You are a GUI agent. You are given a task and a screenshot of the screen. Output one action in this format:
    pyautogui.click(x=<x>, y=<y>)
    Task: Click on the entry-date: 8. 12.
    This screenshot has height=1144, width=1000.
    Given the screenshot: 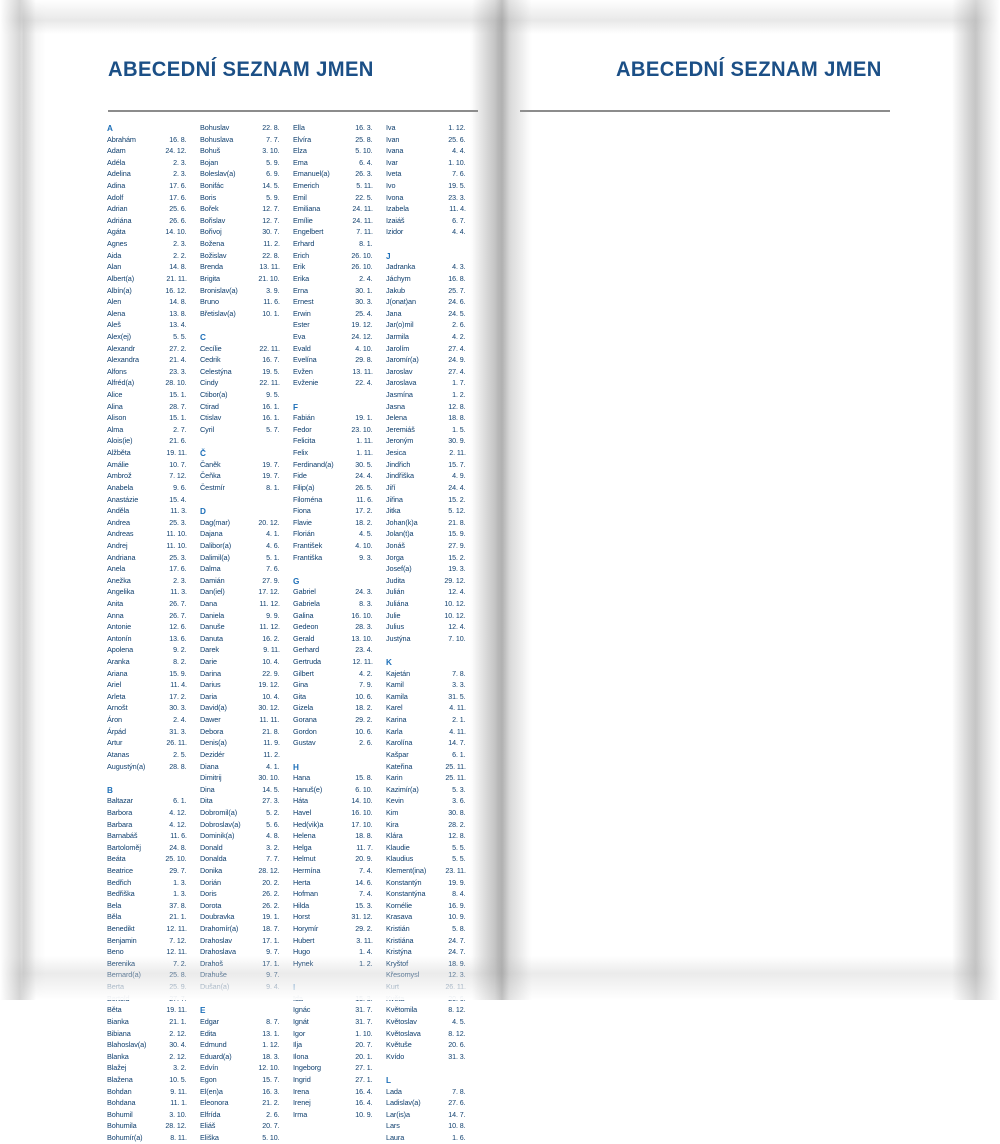 What is the action you would take?
    pyautogui.click(x=463, y=1010)
    